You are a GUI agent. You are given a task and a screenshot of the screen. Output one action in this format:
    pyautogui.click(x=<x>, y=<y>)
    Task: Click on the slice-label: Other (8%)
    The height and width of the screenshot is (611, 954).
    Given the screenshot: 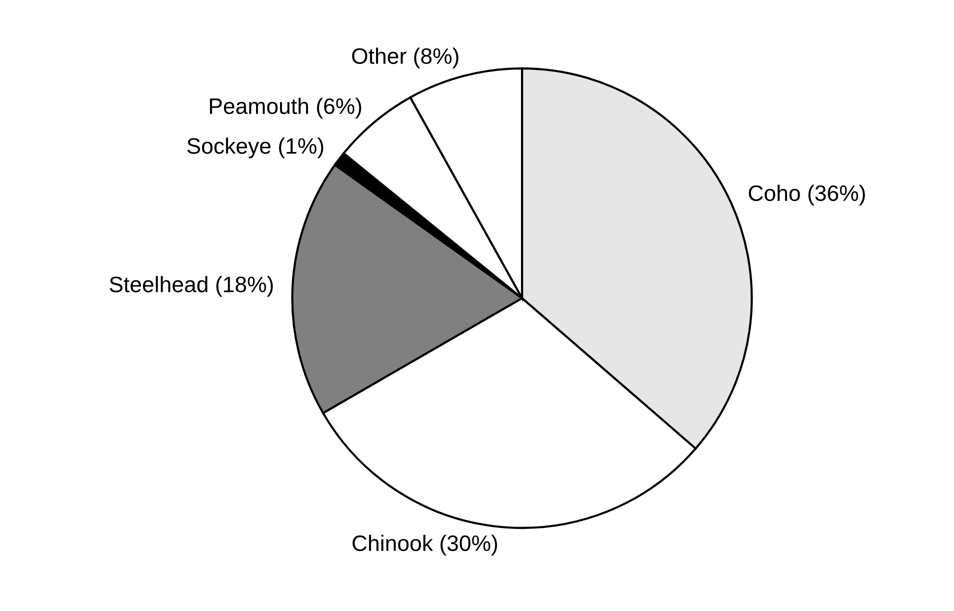 What is the action you would take?
    pyautogui.click(x=405, y=58)
    